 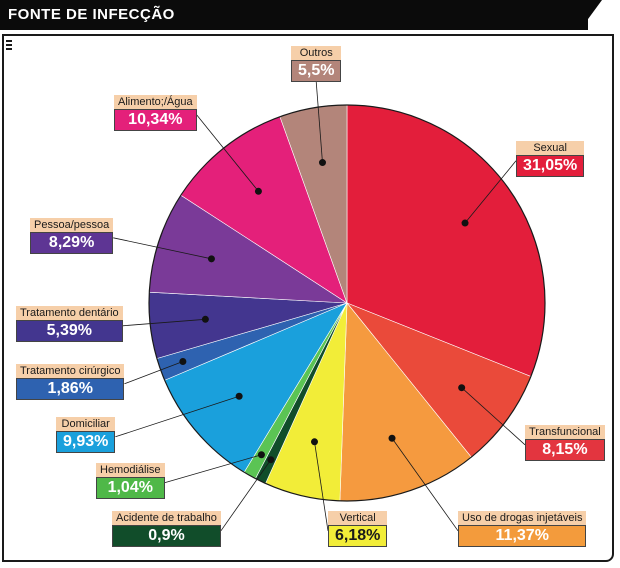 What do you see at coordinates (213, 469) in the screenshot?
I see `leader-line-hemodialise` at bounding box center [213, 469].